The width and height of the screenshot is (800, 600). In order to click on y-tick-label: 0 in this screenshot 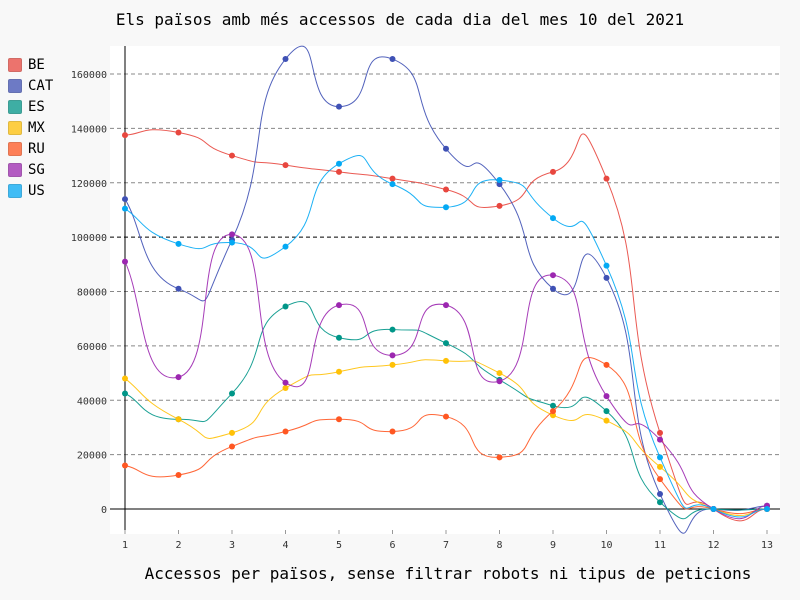, I will do `click(104, 510)`.